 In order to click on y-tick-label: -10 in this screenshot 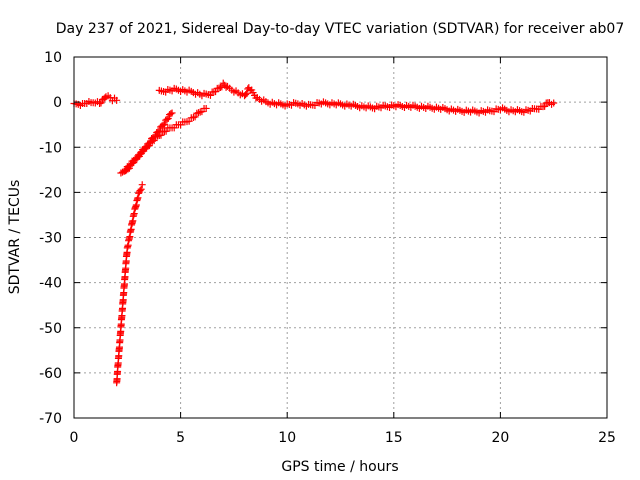, I will do `click(50, 148)`.